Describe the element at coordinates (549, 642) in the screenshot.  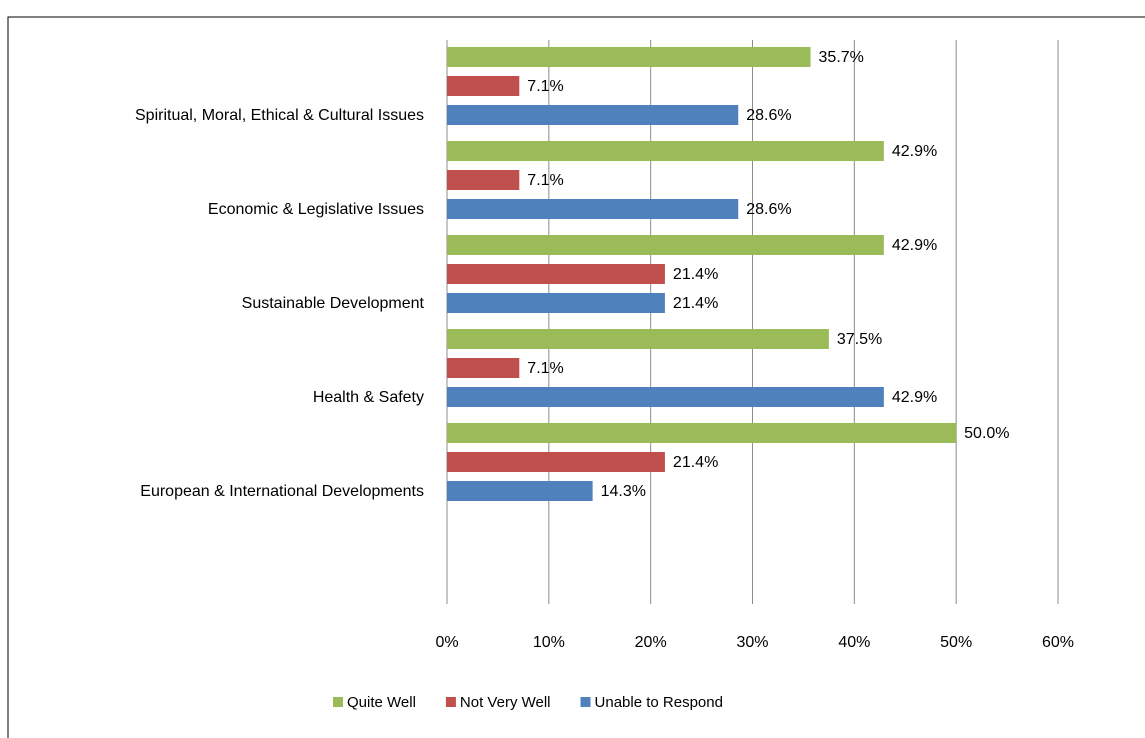
I see `x-tick-label: 10%` at that location.